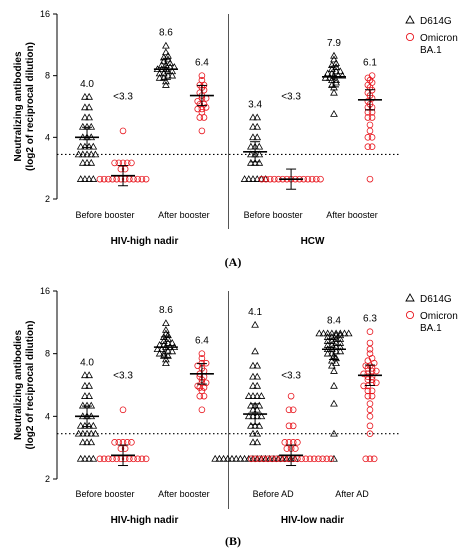  I want to click on category-label: After booster, so click(184, 494).